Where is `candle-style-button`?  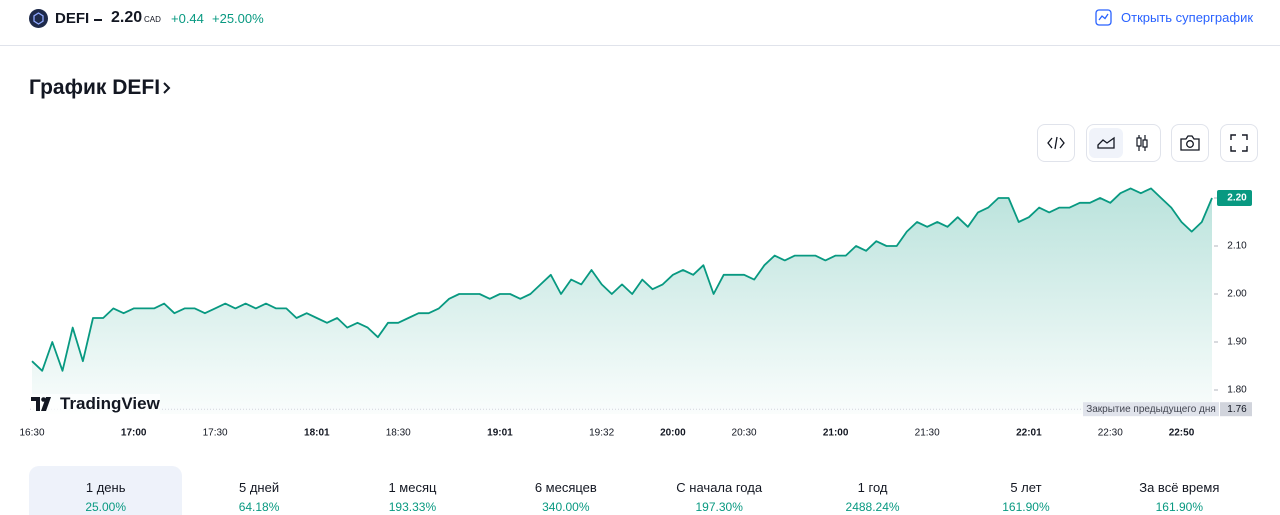
candle-style-button is located at coordinates (1142, 143).